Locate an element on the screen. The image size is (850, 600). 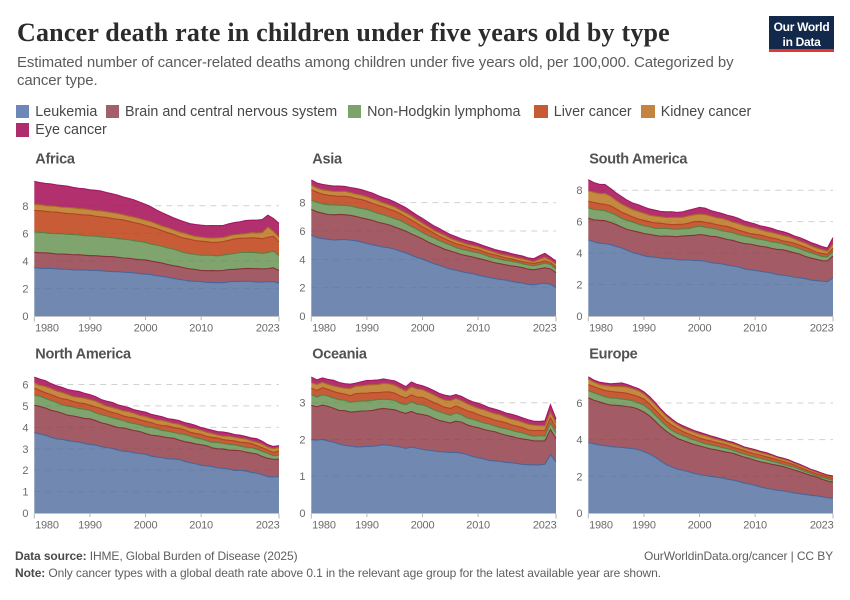
svg-text: South America is located at coordinates (638, 160).